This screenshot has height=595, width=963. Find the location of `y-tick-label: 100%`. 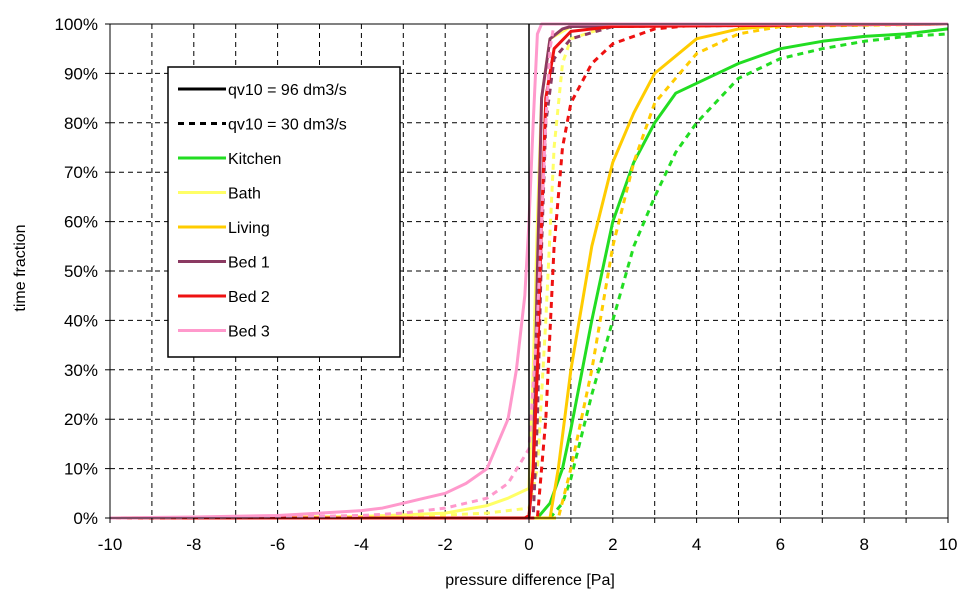

y-tick-label: 100% is located at coordinates (76, 24).